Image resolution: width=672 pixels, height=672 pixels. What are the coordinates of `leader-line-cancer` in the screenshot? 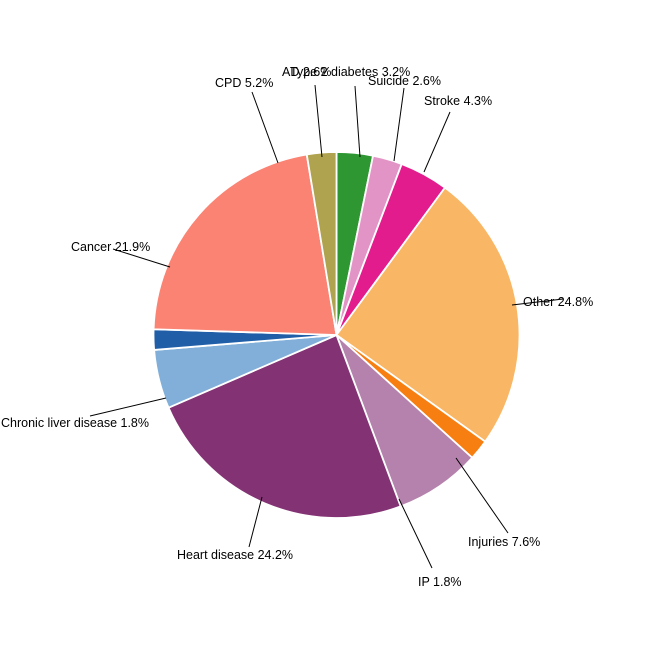 It's located at (141, 258).